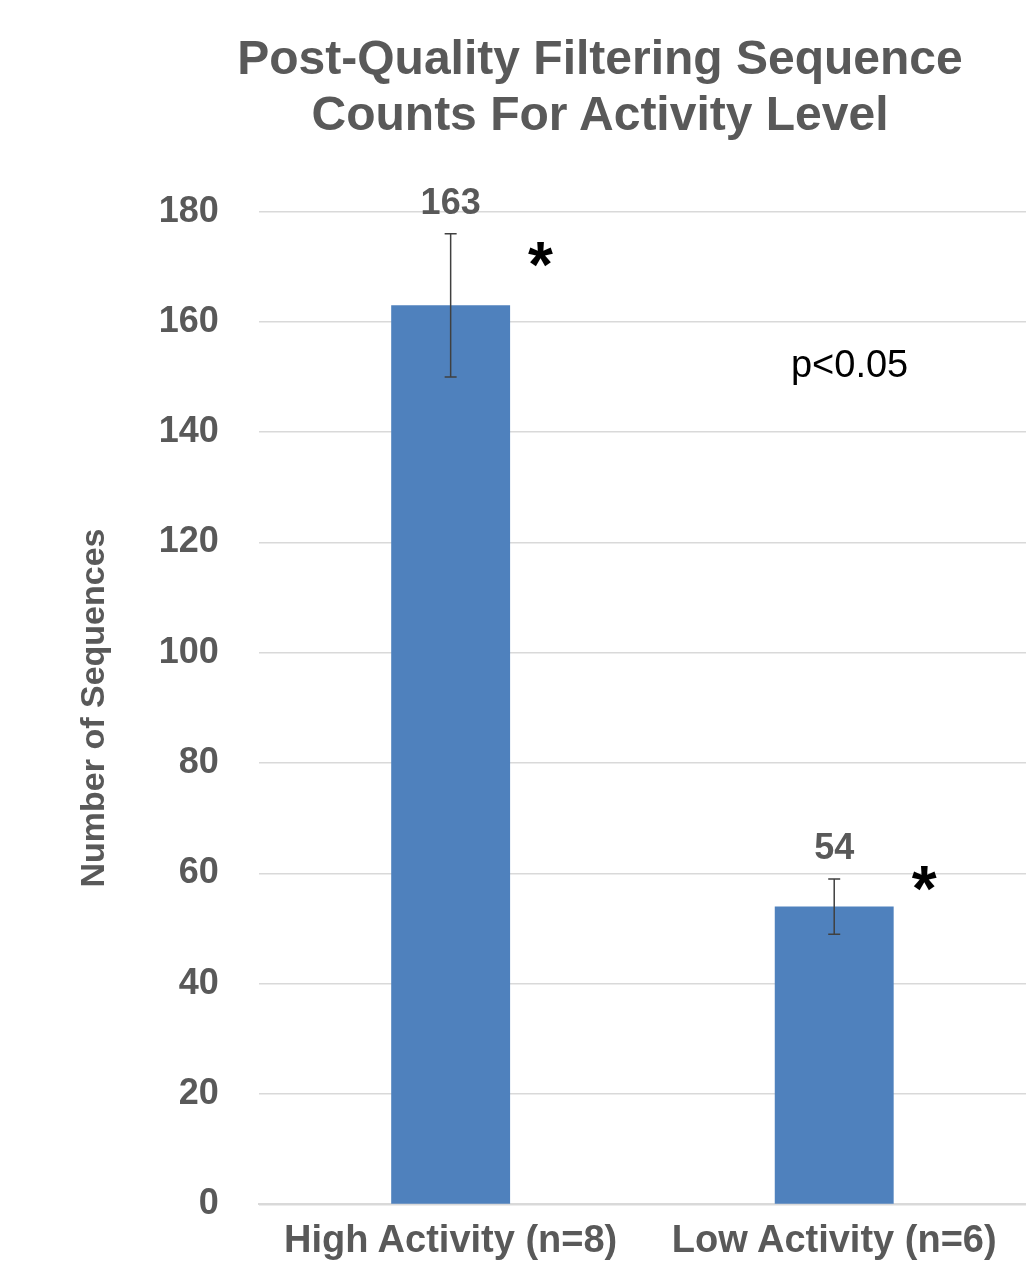 This screenshot has width=1026, height=1278. What do you see at coordinates (198, 981) in the screenshot?
I see `y-tick-label: 40` at bounding box center [198, 981].